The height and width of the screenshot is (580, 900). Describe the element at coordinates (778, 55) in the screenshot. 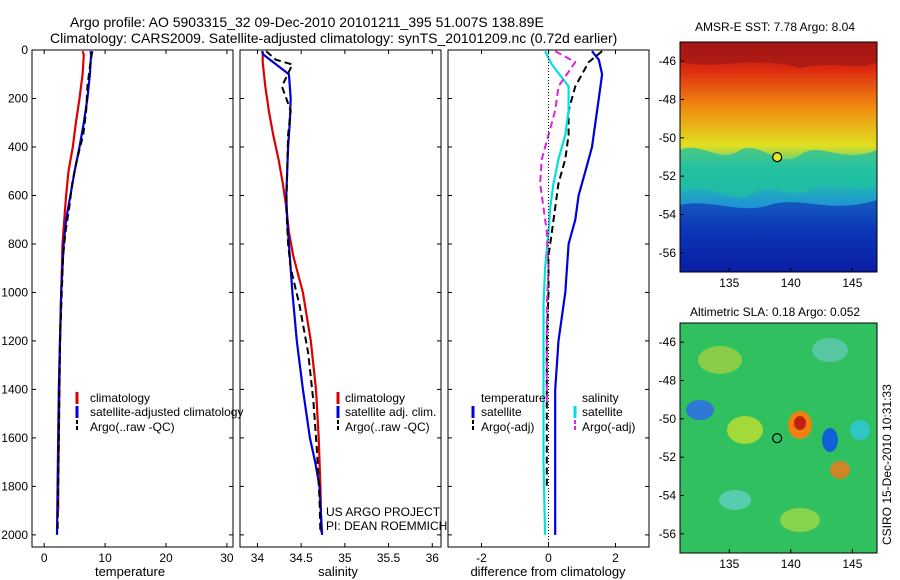

I see `sst-warm-patch` at that location.